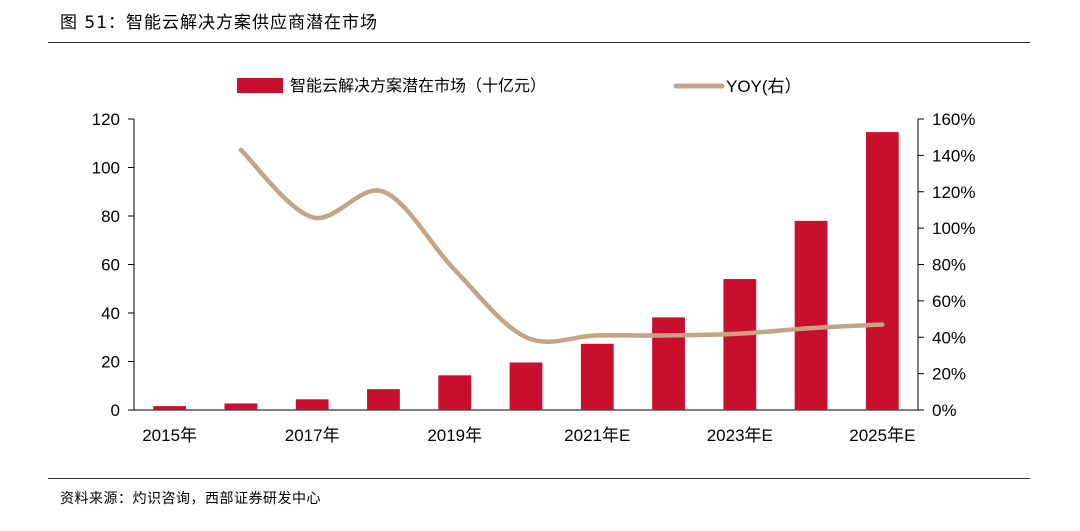  Describe the element at coordinates (539, 42) in the screenshot. I see `top-rule` at that location.